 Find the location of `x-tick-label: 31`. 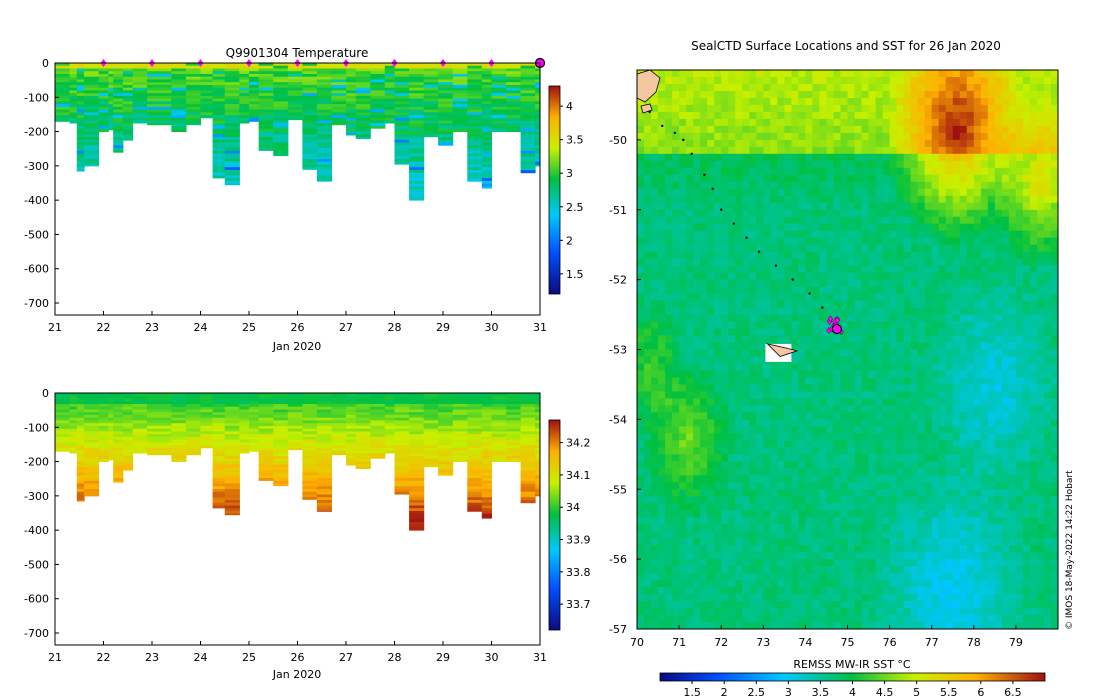

x-tick-label: 31 is located at coordinates (540, 327).